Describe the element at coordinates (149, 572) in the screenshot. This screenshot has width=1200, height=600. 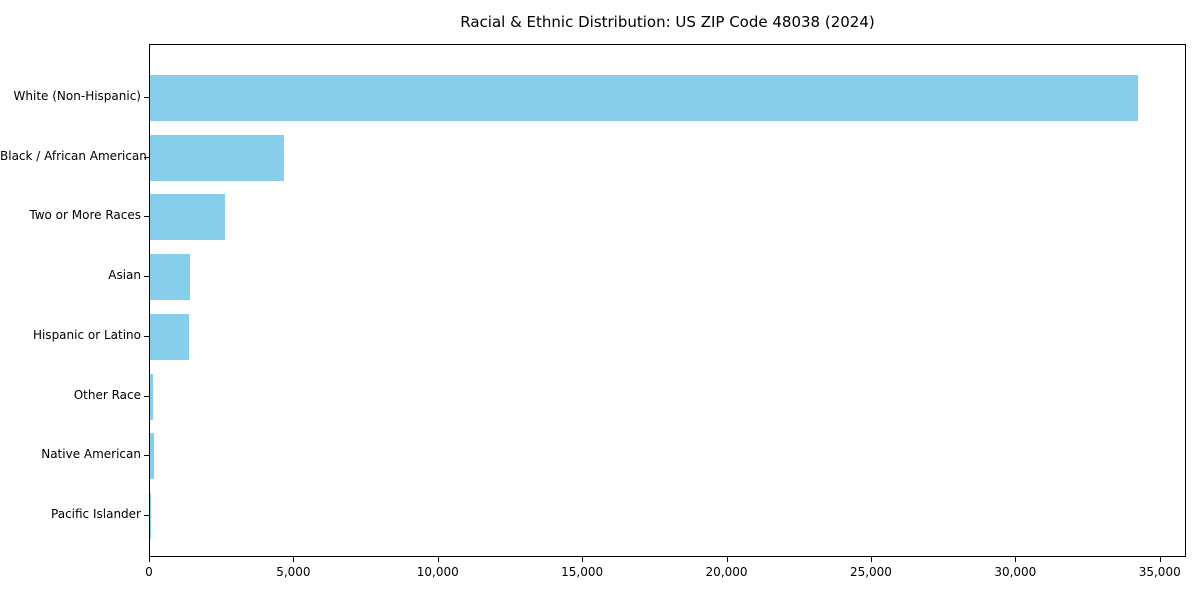
I see `x-tick-label: 0` at that location.